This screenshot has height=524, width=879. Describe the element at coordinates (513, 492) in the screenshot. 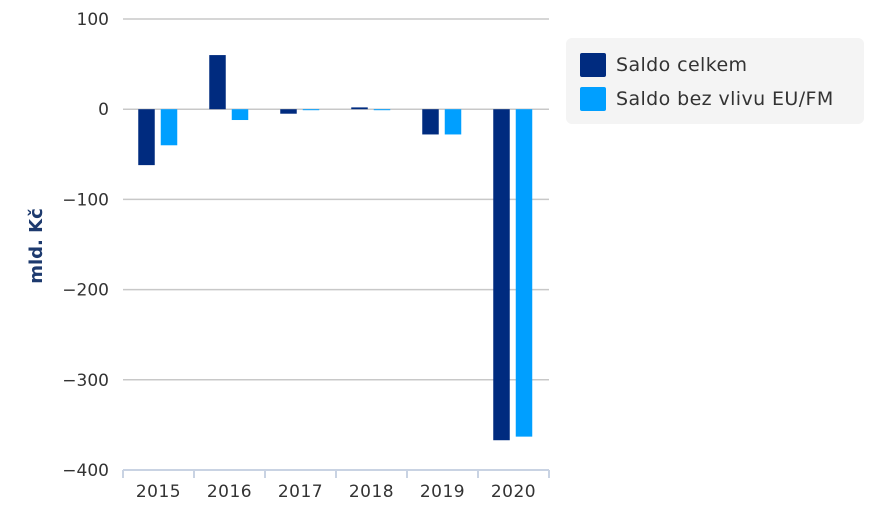

I see `x-tick-label: 2020` at that location.